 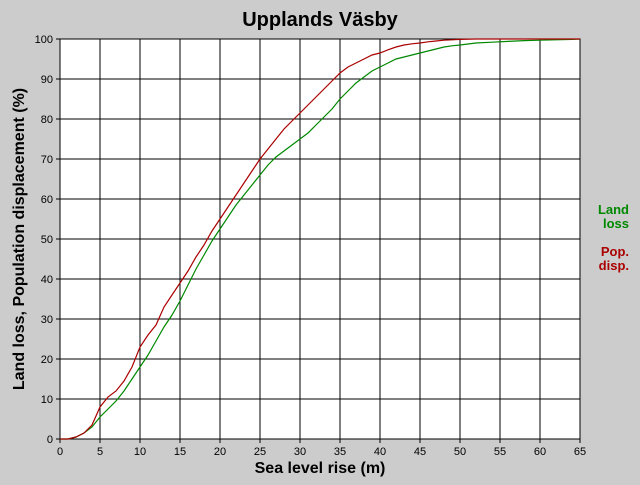 I want to click on x-tick-label: 5, so click(x=100, y=452).